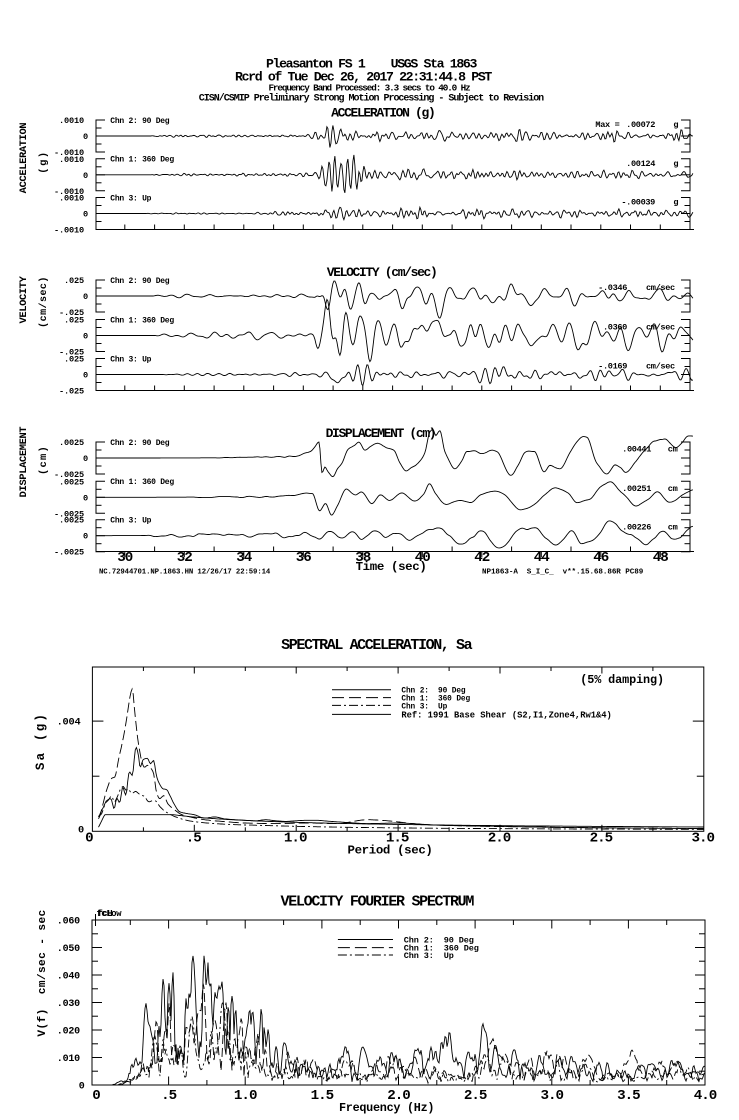 Image resolution: width=739 pixels, height=1120 pixels. What do you see at coordinates (376, 645) in the screenshot?
I see `svg-text: SPECTRAL ACCELERATION, Sa` at bounding box center [376, 645].